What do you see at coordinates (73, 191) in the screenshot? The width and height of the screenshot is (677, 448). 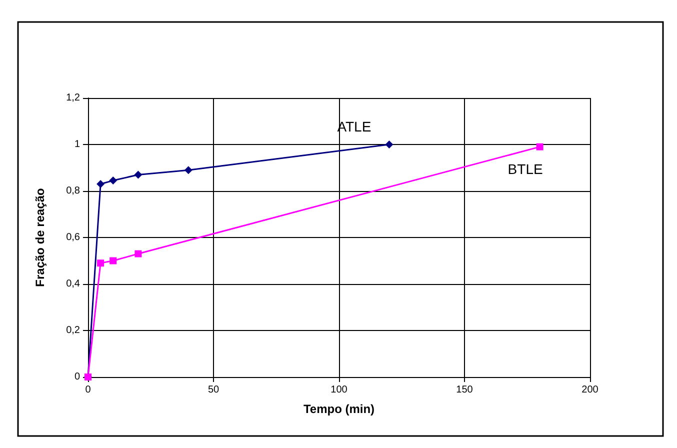 I see `y-tick-label: 0,8` at bounding box center [73, 191].